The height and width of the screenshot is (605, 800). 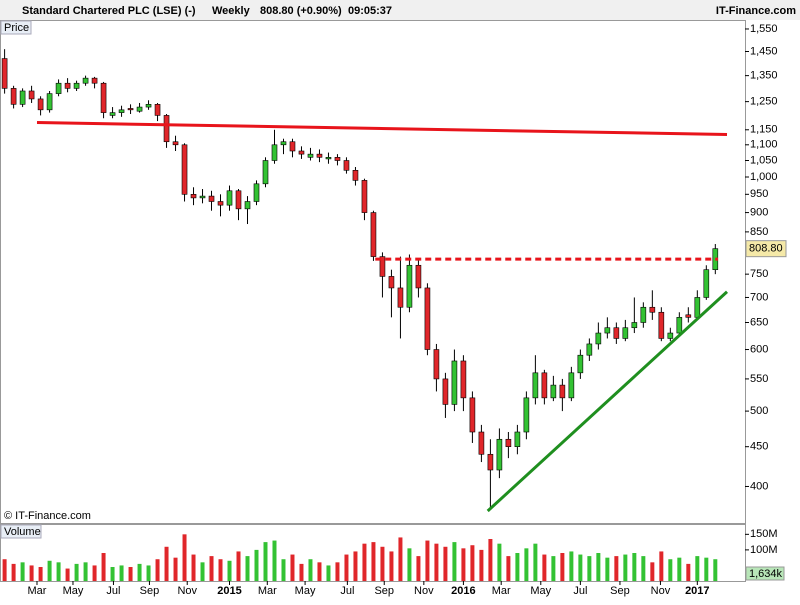 I want to click on copyright: © IT-Finance.com, so click(x=47, y=516).